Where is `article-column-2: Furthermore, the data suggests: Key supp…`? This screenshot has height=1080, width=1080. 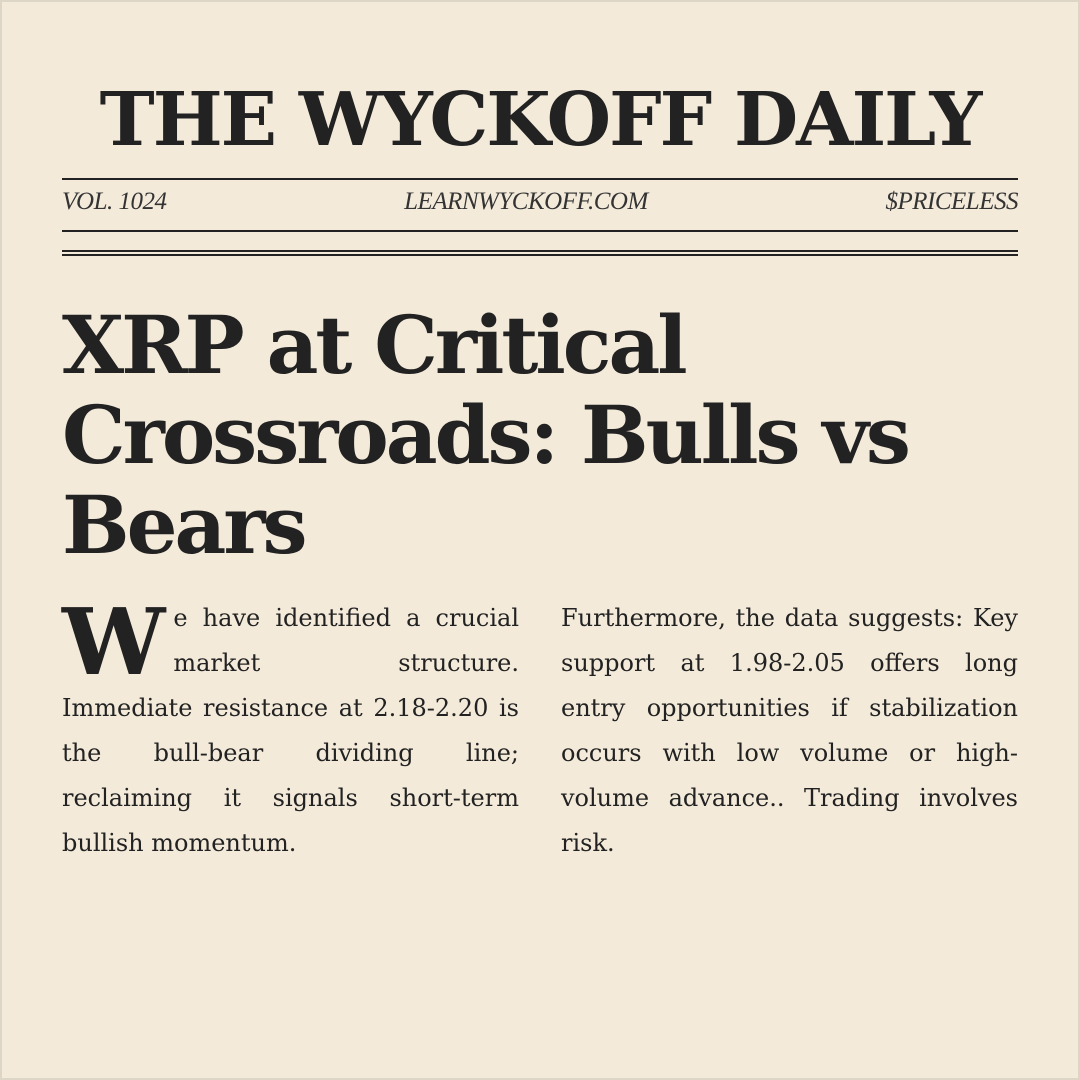
article-column-2: Furthermore, the data suggests: Key supp… is located at coordinates (789, 730).